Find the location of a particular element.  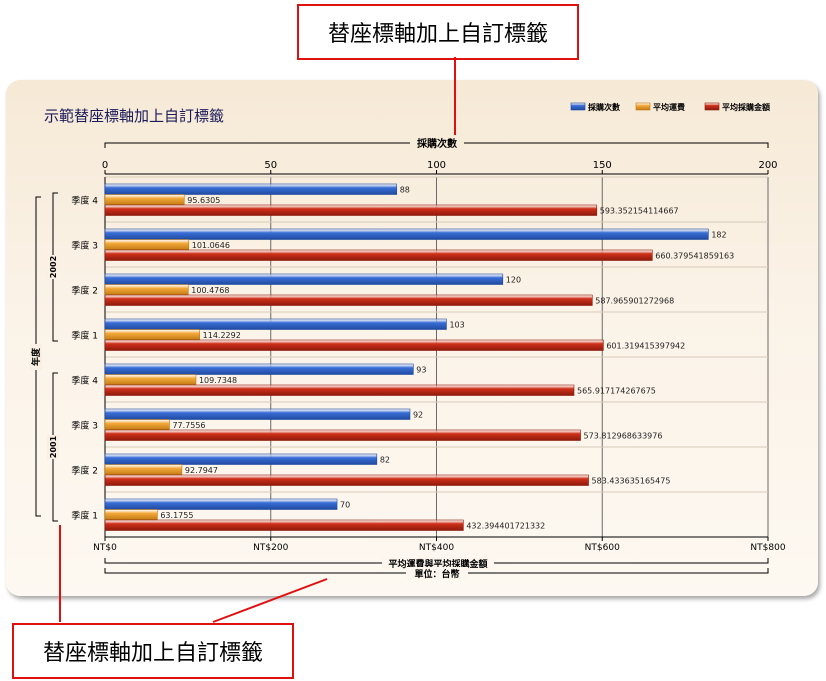

y-axis-title: 年度 is located at coordinates (36, 356).